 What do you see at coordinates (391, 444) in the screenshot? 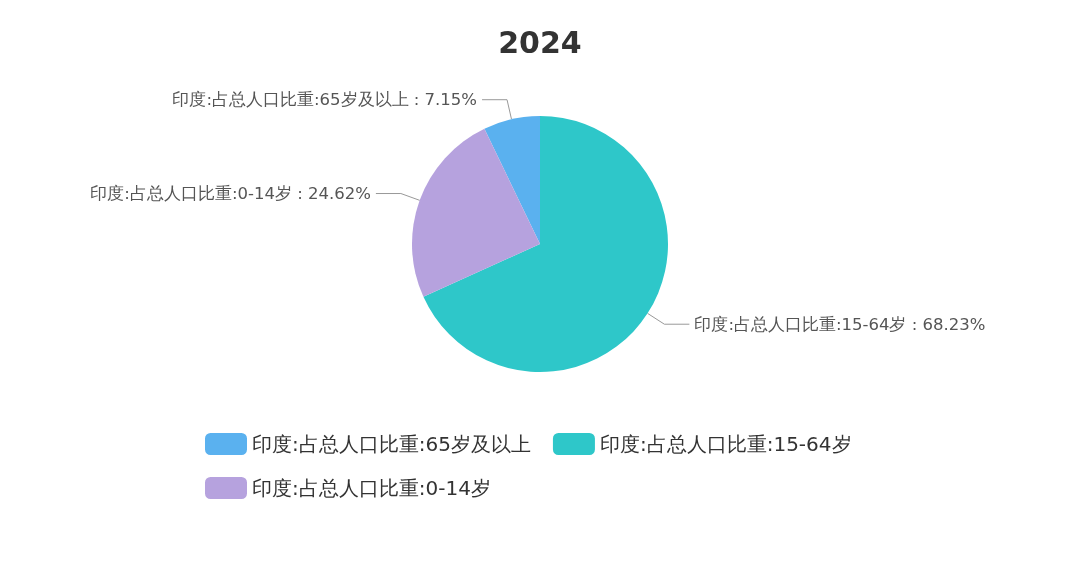
I see `legend-label: 印度:占总人口比重:65岁及以上` at bounding box center [391, 444].